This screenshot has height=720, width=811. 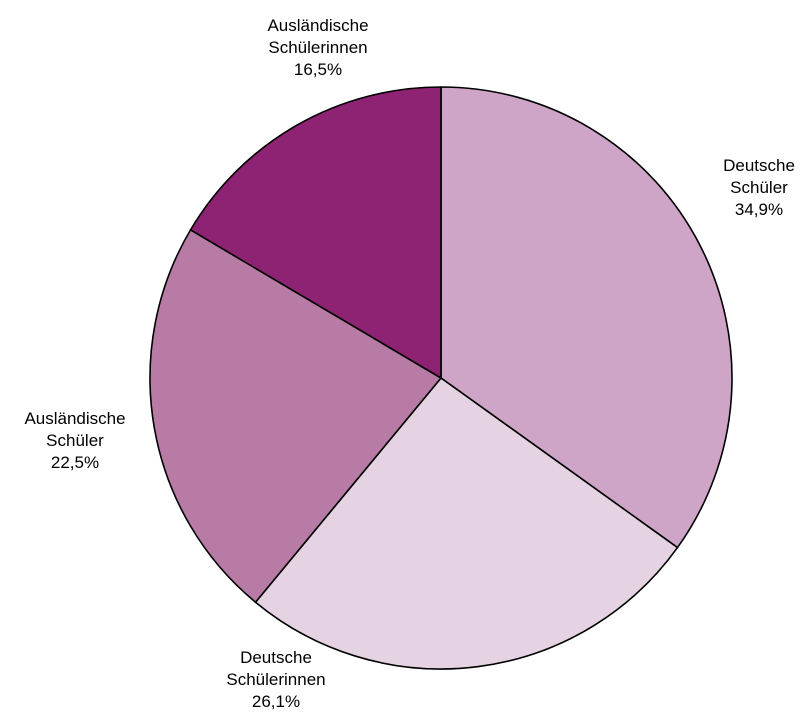 I want to click on slice-label-0: Deutsche Schüler 34,9%, so click(x=759, y=188).